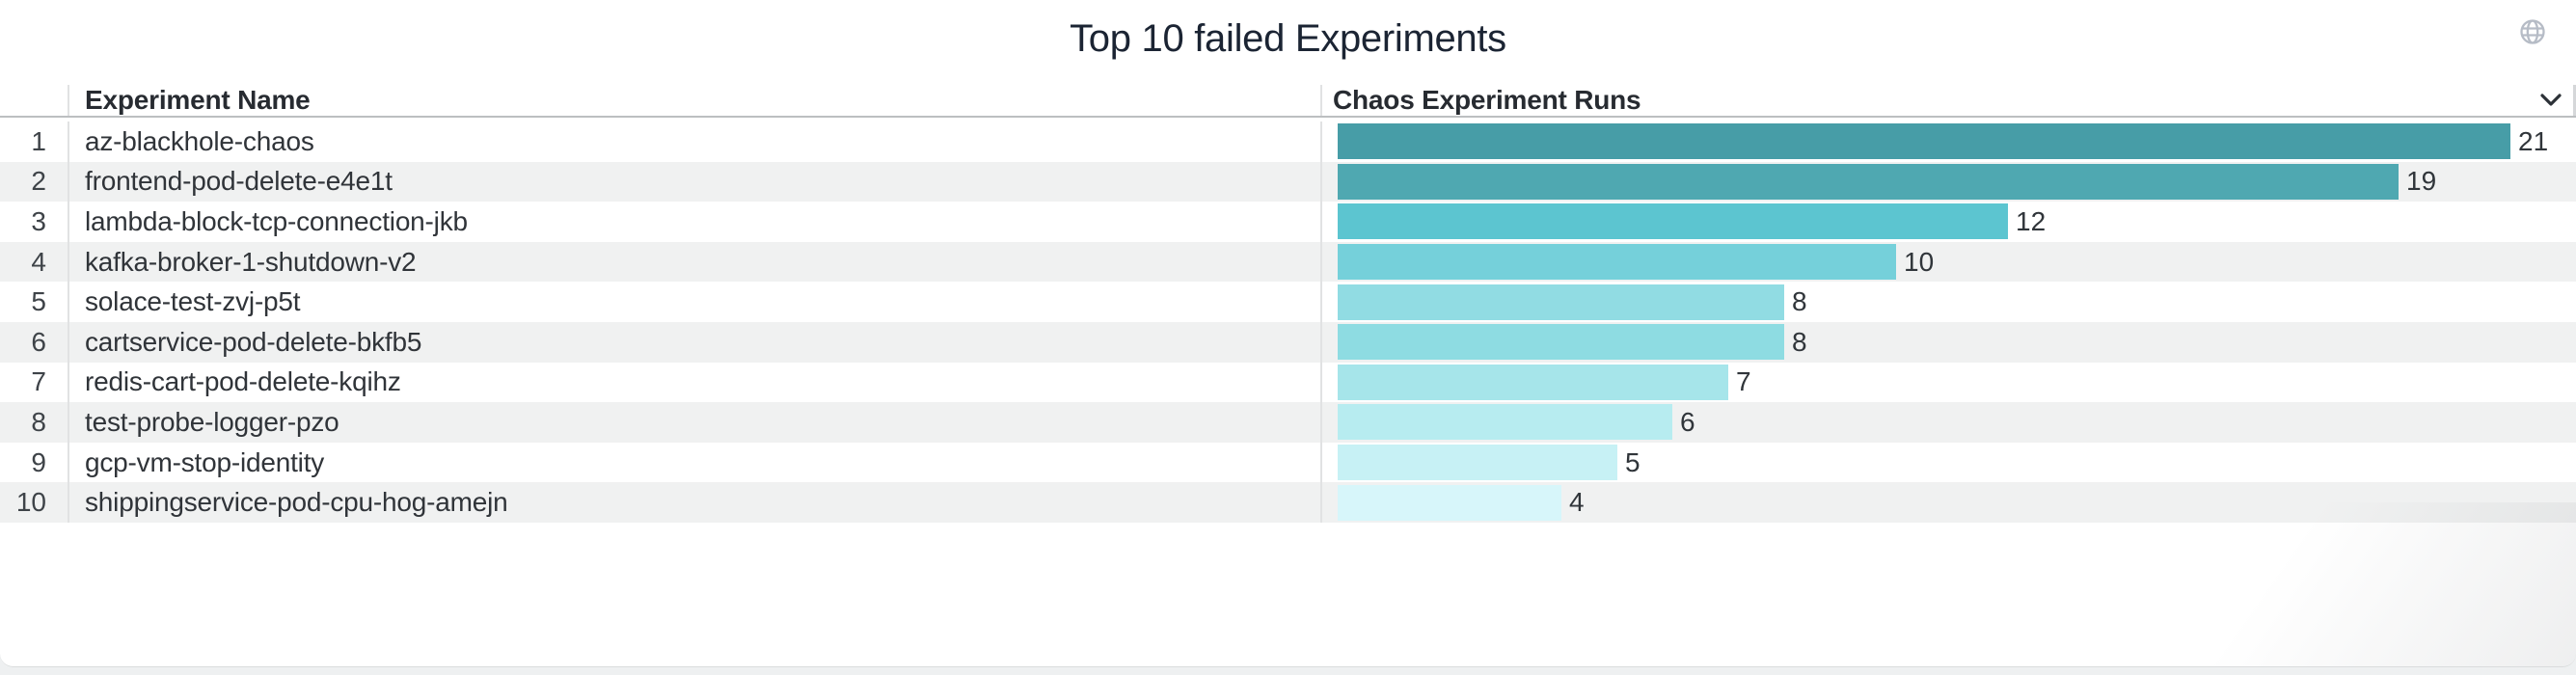  Describe the element at coordinates (695, 142) in the screenshot. I see `experiment-name: az-blackhole-chaos` at that location.